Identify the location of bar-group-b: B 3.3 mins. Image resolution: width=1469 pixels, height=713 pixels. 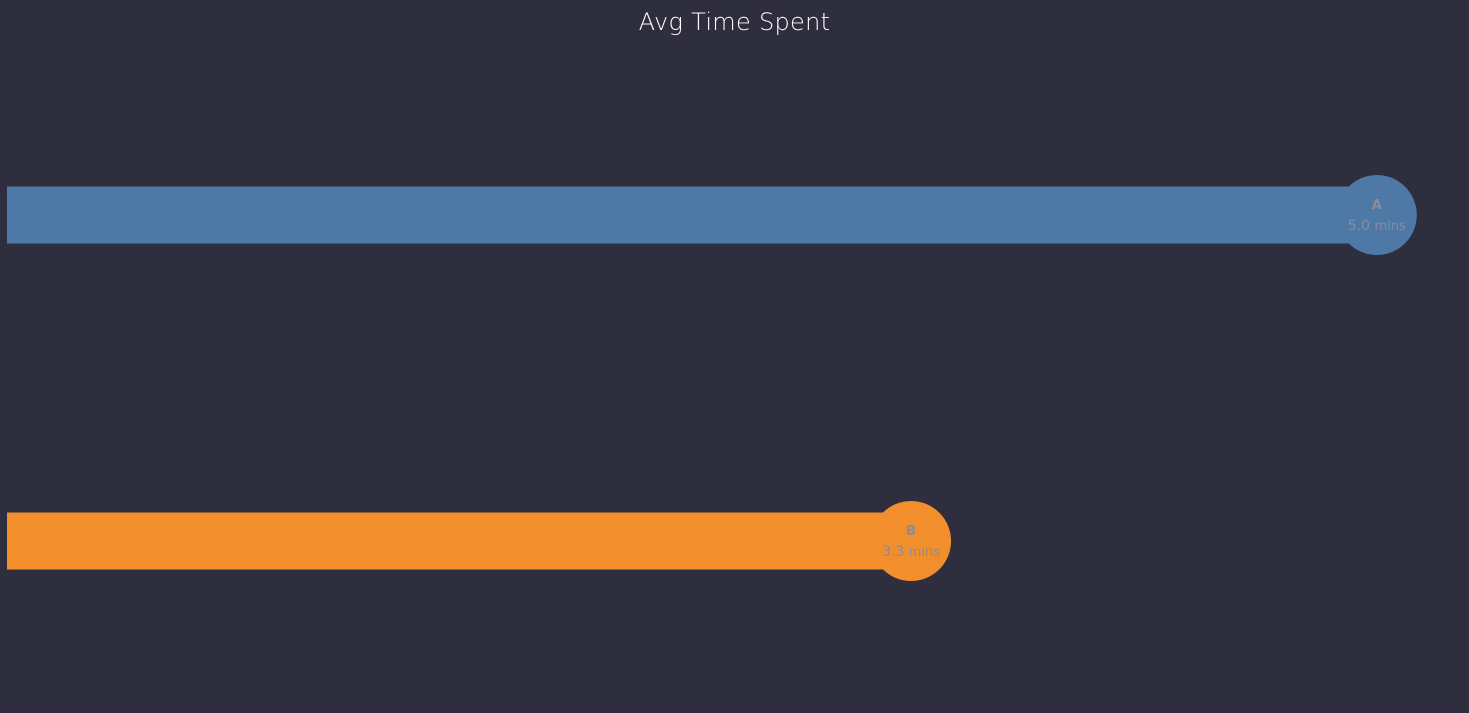
(479, 541).